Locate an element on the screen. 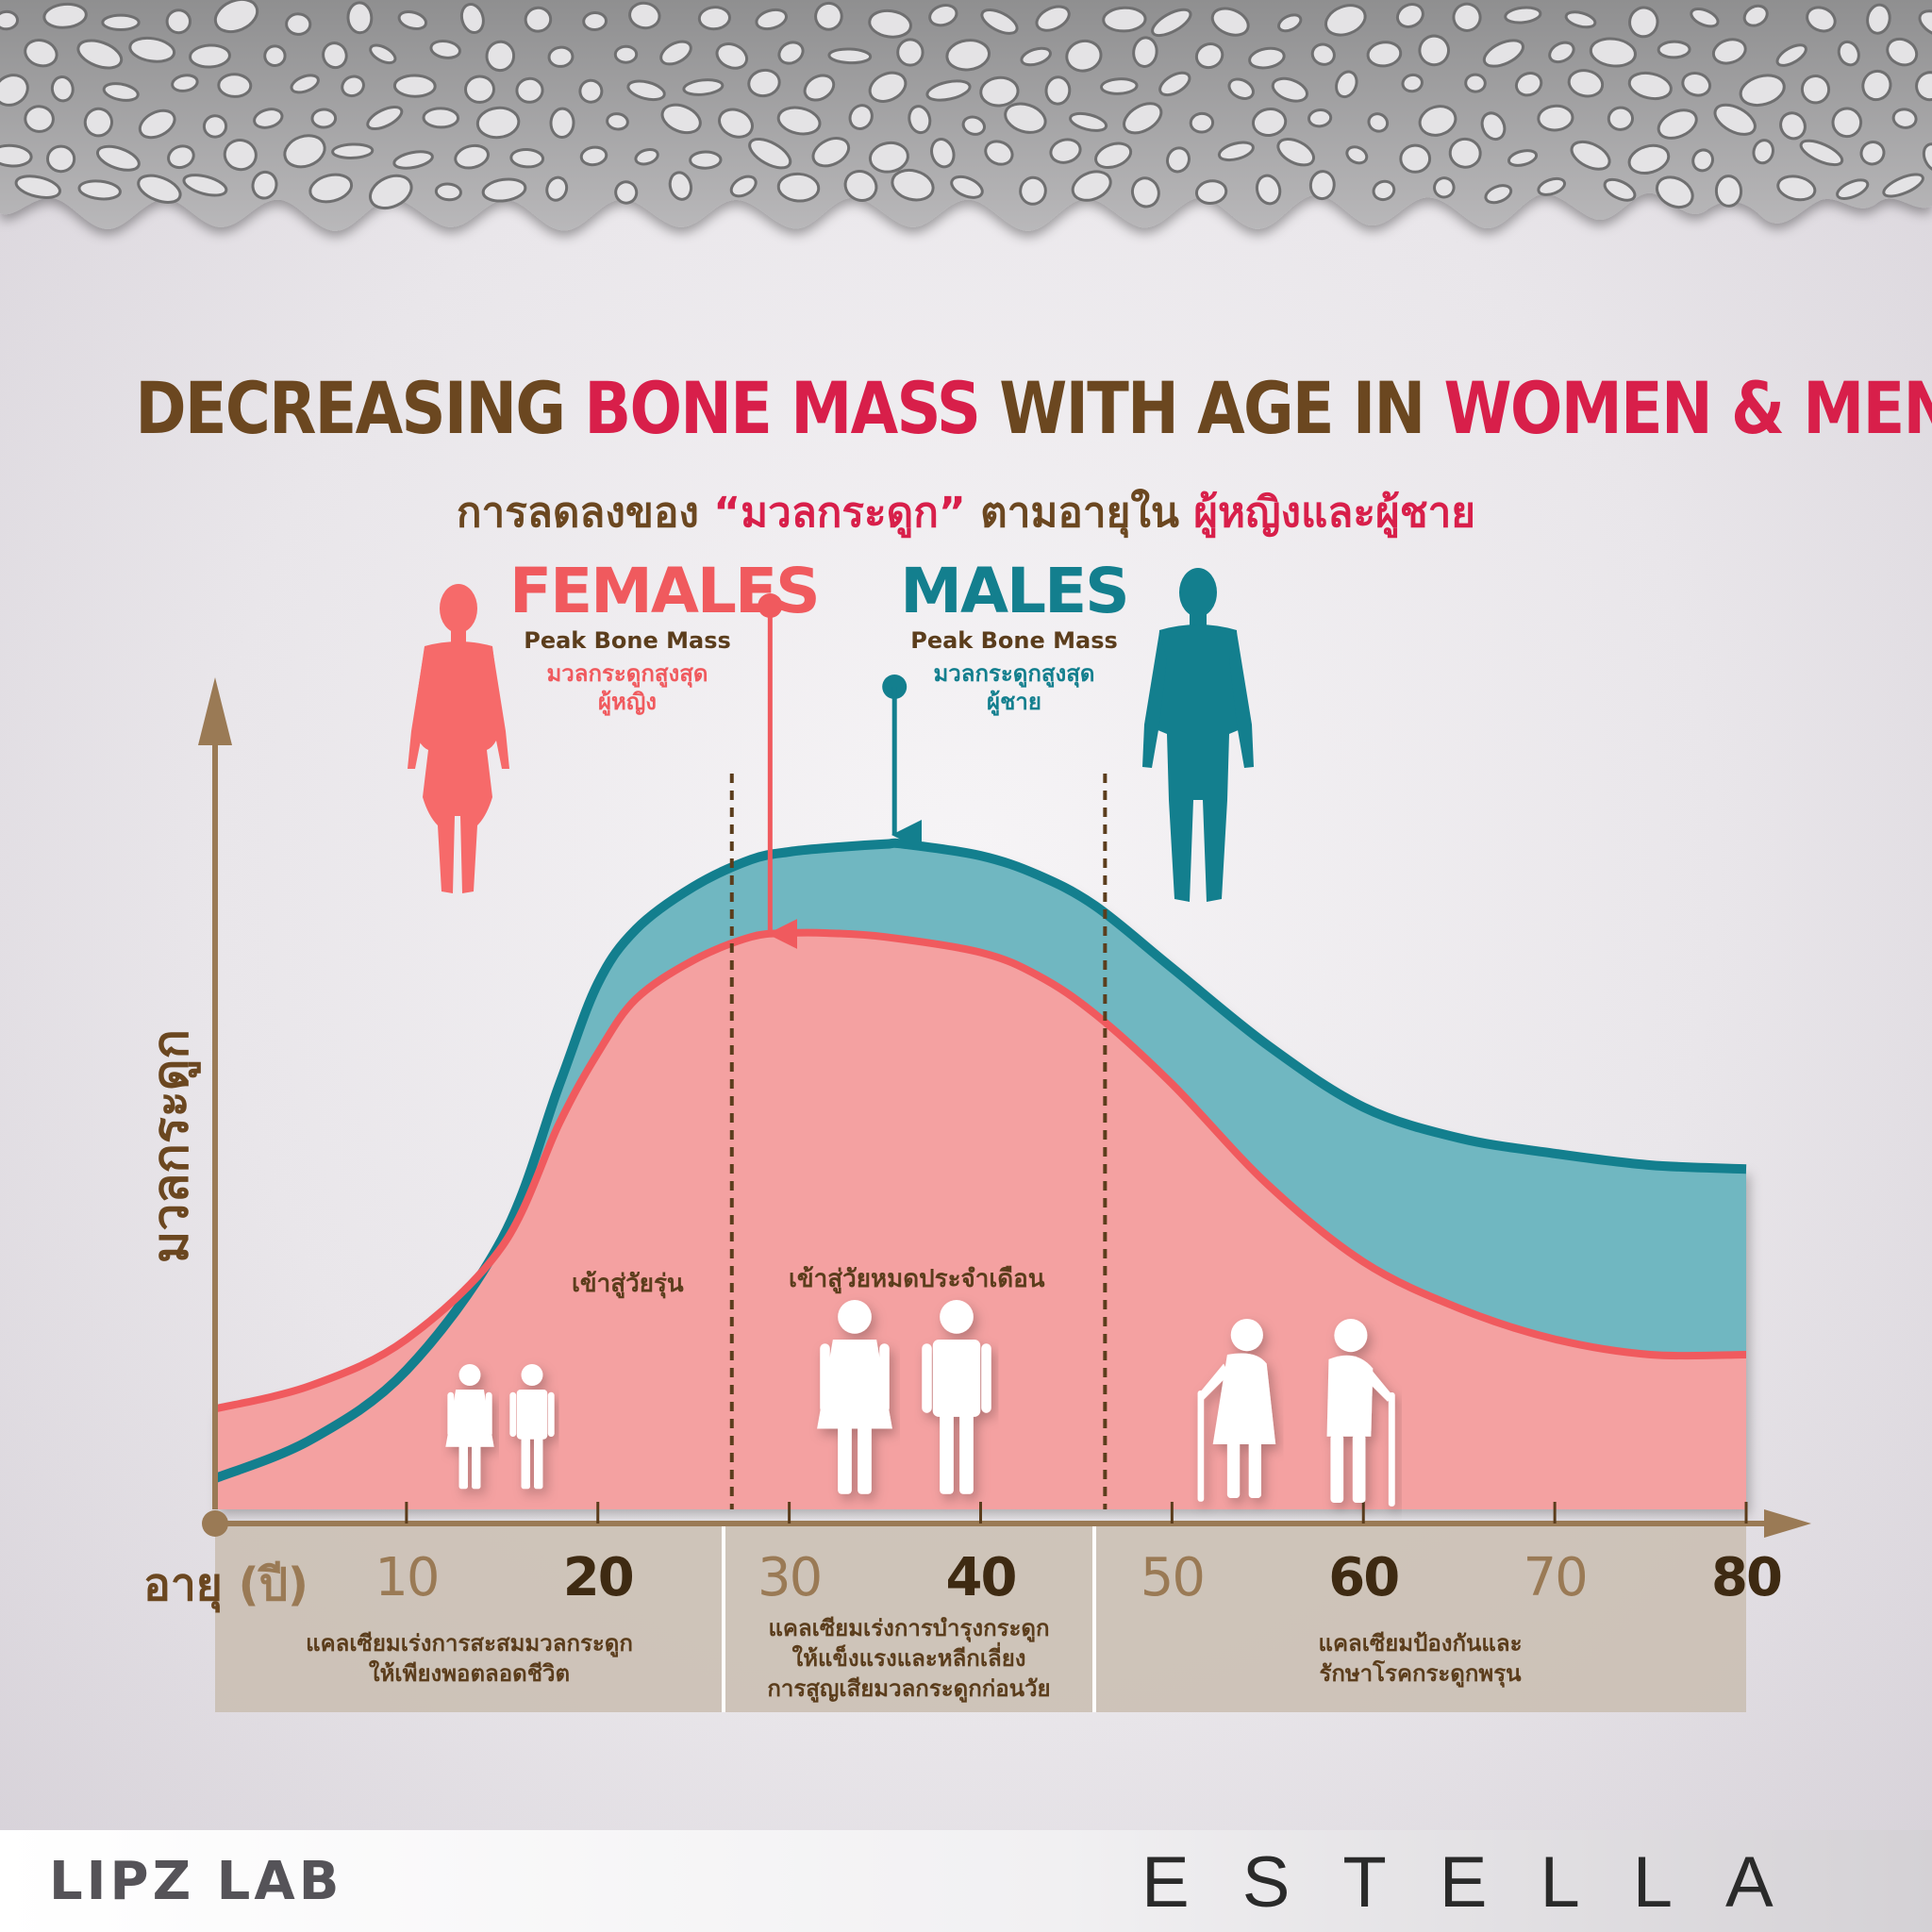 Image resolution: width=1932 pixels, height=1932 pixels. males-thai-line-1: มวลกระดูกสูงสุด is located at coordinates (1014, 674).